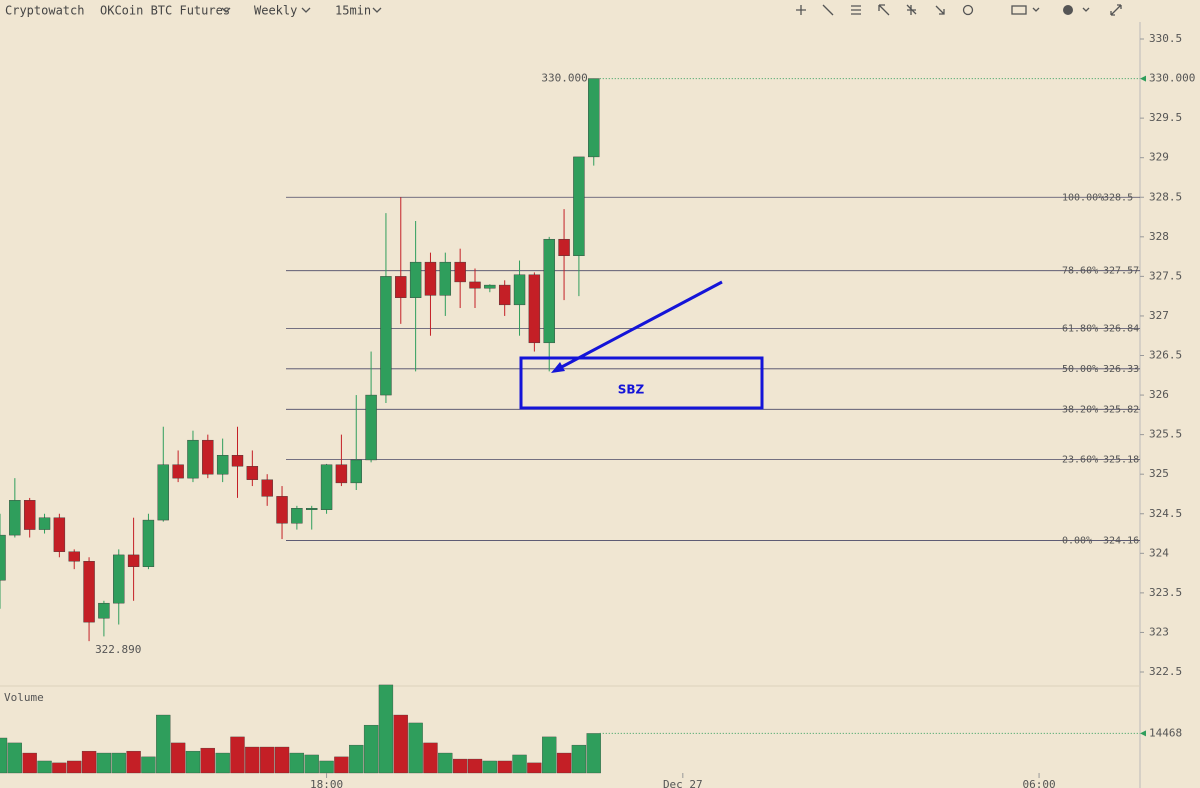 The width and height of the screenshot is (1200, 788). What do you see at coordinates (1165, 117) in the screenshot?
I see `y-tick-label: 329.5` at bounding box center [1165, 117].